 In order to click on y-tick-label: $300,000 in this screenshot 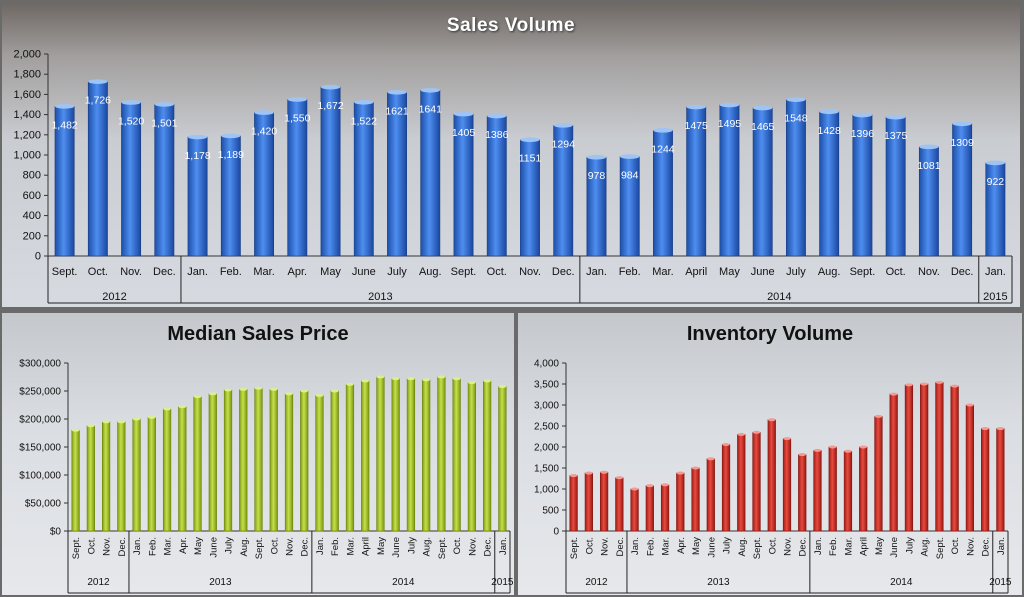, I will do `click(40, 364)`.